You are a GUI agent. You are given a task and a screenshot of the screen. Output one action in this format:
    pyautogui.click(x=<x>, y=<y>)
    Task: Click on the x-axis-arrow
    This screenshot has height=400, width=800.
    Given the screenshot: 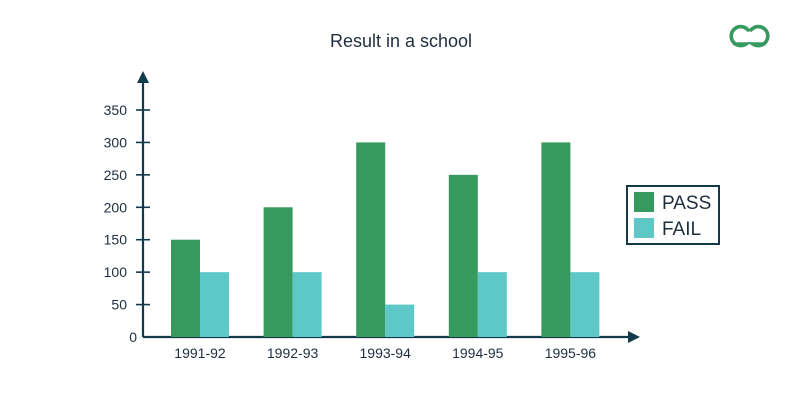 What is the action you would take?
    pyautogui.click(x=634, y=337)
    